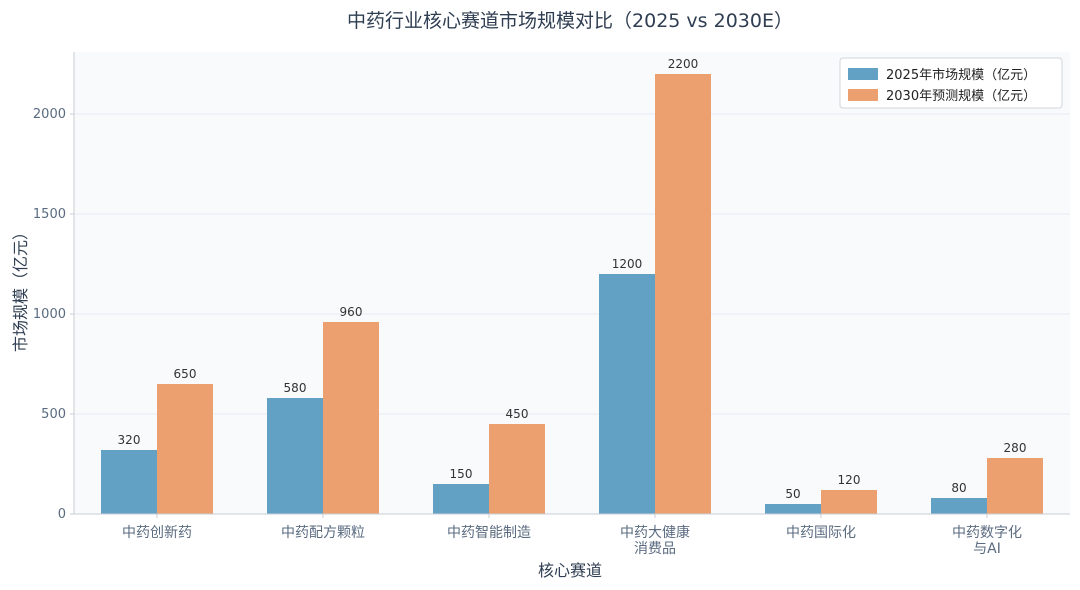 The width and height of the screenshot is (1080, 590). Describe the element at coordinates (517, 414) in the screenshot. I see `data-label: 450` at that location.